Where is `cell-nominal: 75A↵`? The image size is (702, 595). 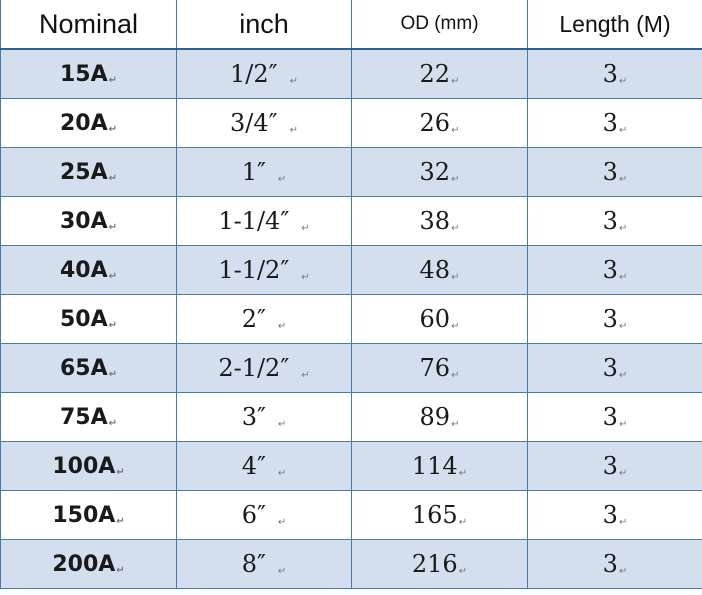
cell-nominal: 75A↵ is located at coordinates (88, 417).